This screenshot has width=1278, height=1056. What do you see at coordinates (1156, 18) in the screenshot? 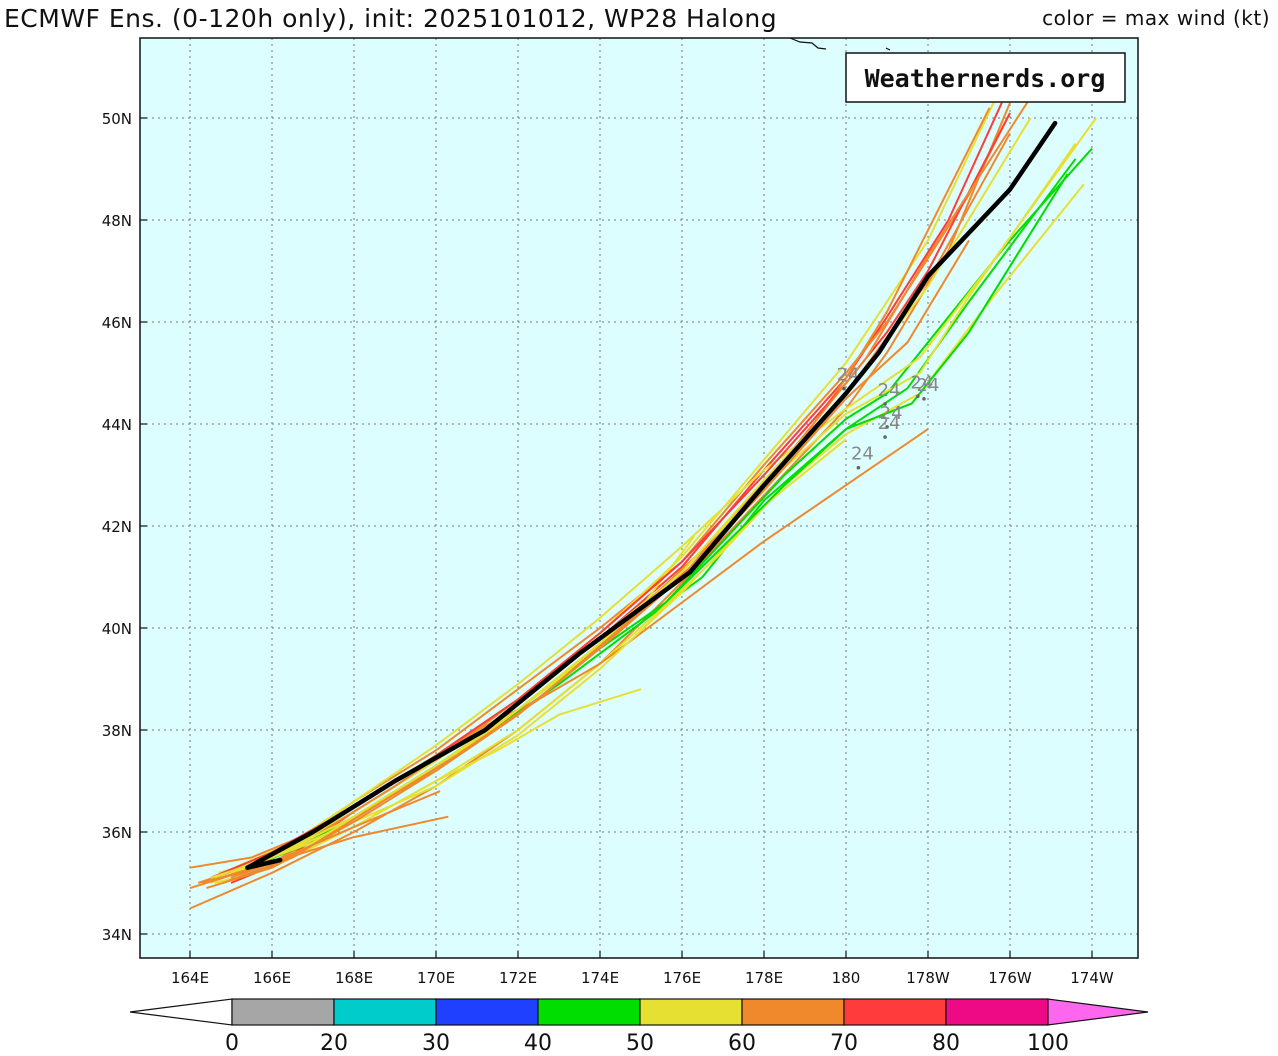
I see `legend-caption: color = max wind (kt)` at bounding box center [1156, 18].